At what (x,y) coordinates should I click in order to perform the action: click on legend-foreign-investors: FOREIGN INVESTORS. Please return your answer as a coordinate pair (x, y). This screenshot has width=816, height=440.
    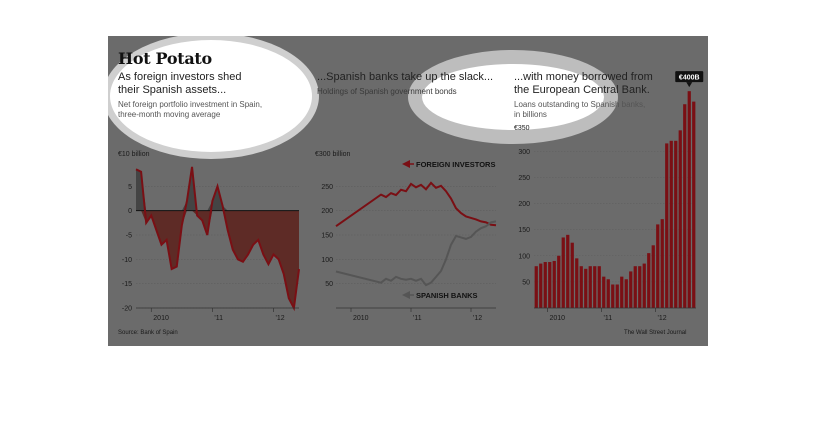
    Looking at the image, I should click on (455, 164).